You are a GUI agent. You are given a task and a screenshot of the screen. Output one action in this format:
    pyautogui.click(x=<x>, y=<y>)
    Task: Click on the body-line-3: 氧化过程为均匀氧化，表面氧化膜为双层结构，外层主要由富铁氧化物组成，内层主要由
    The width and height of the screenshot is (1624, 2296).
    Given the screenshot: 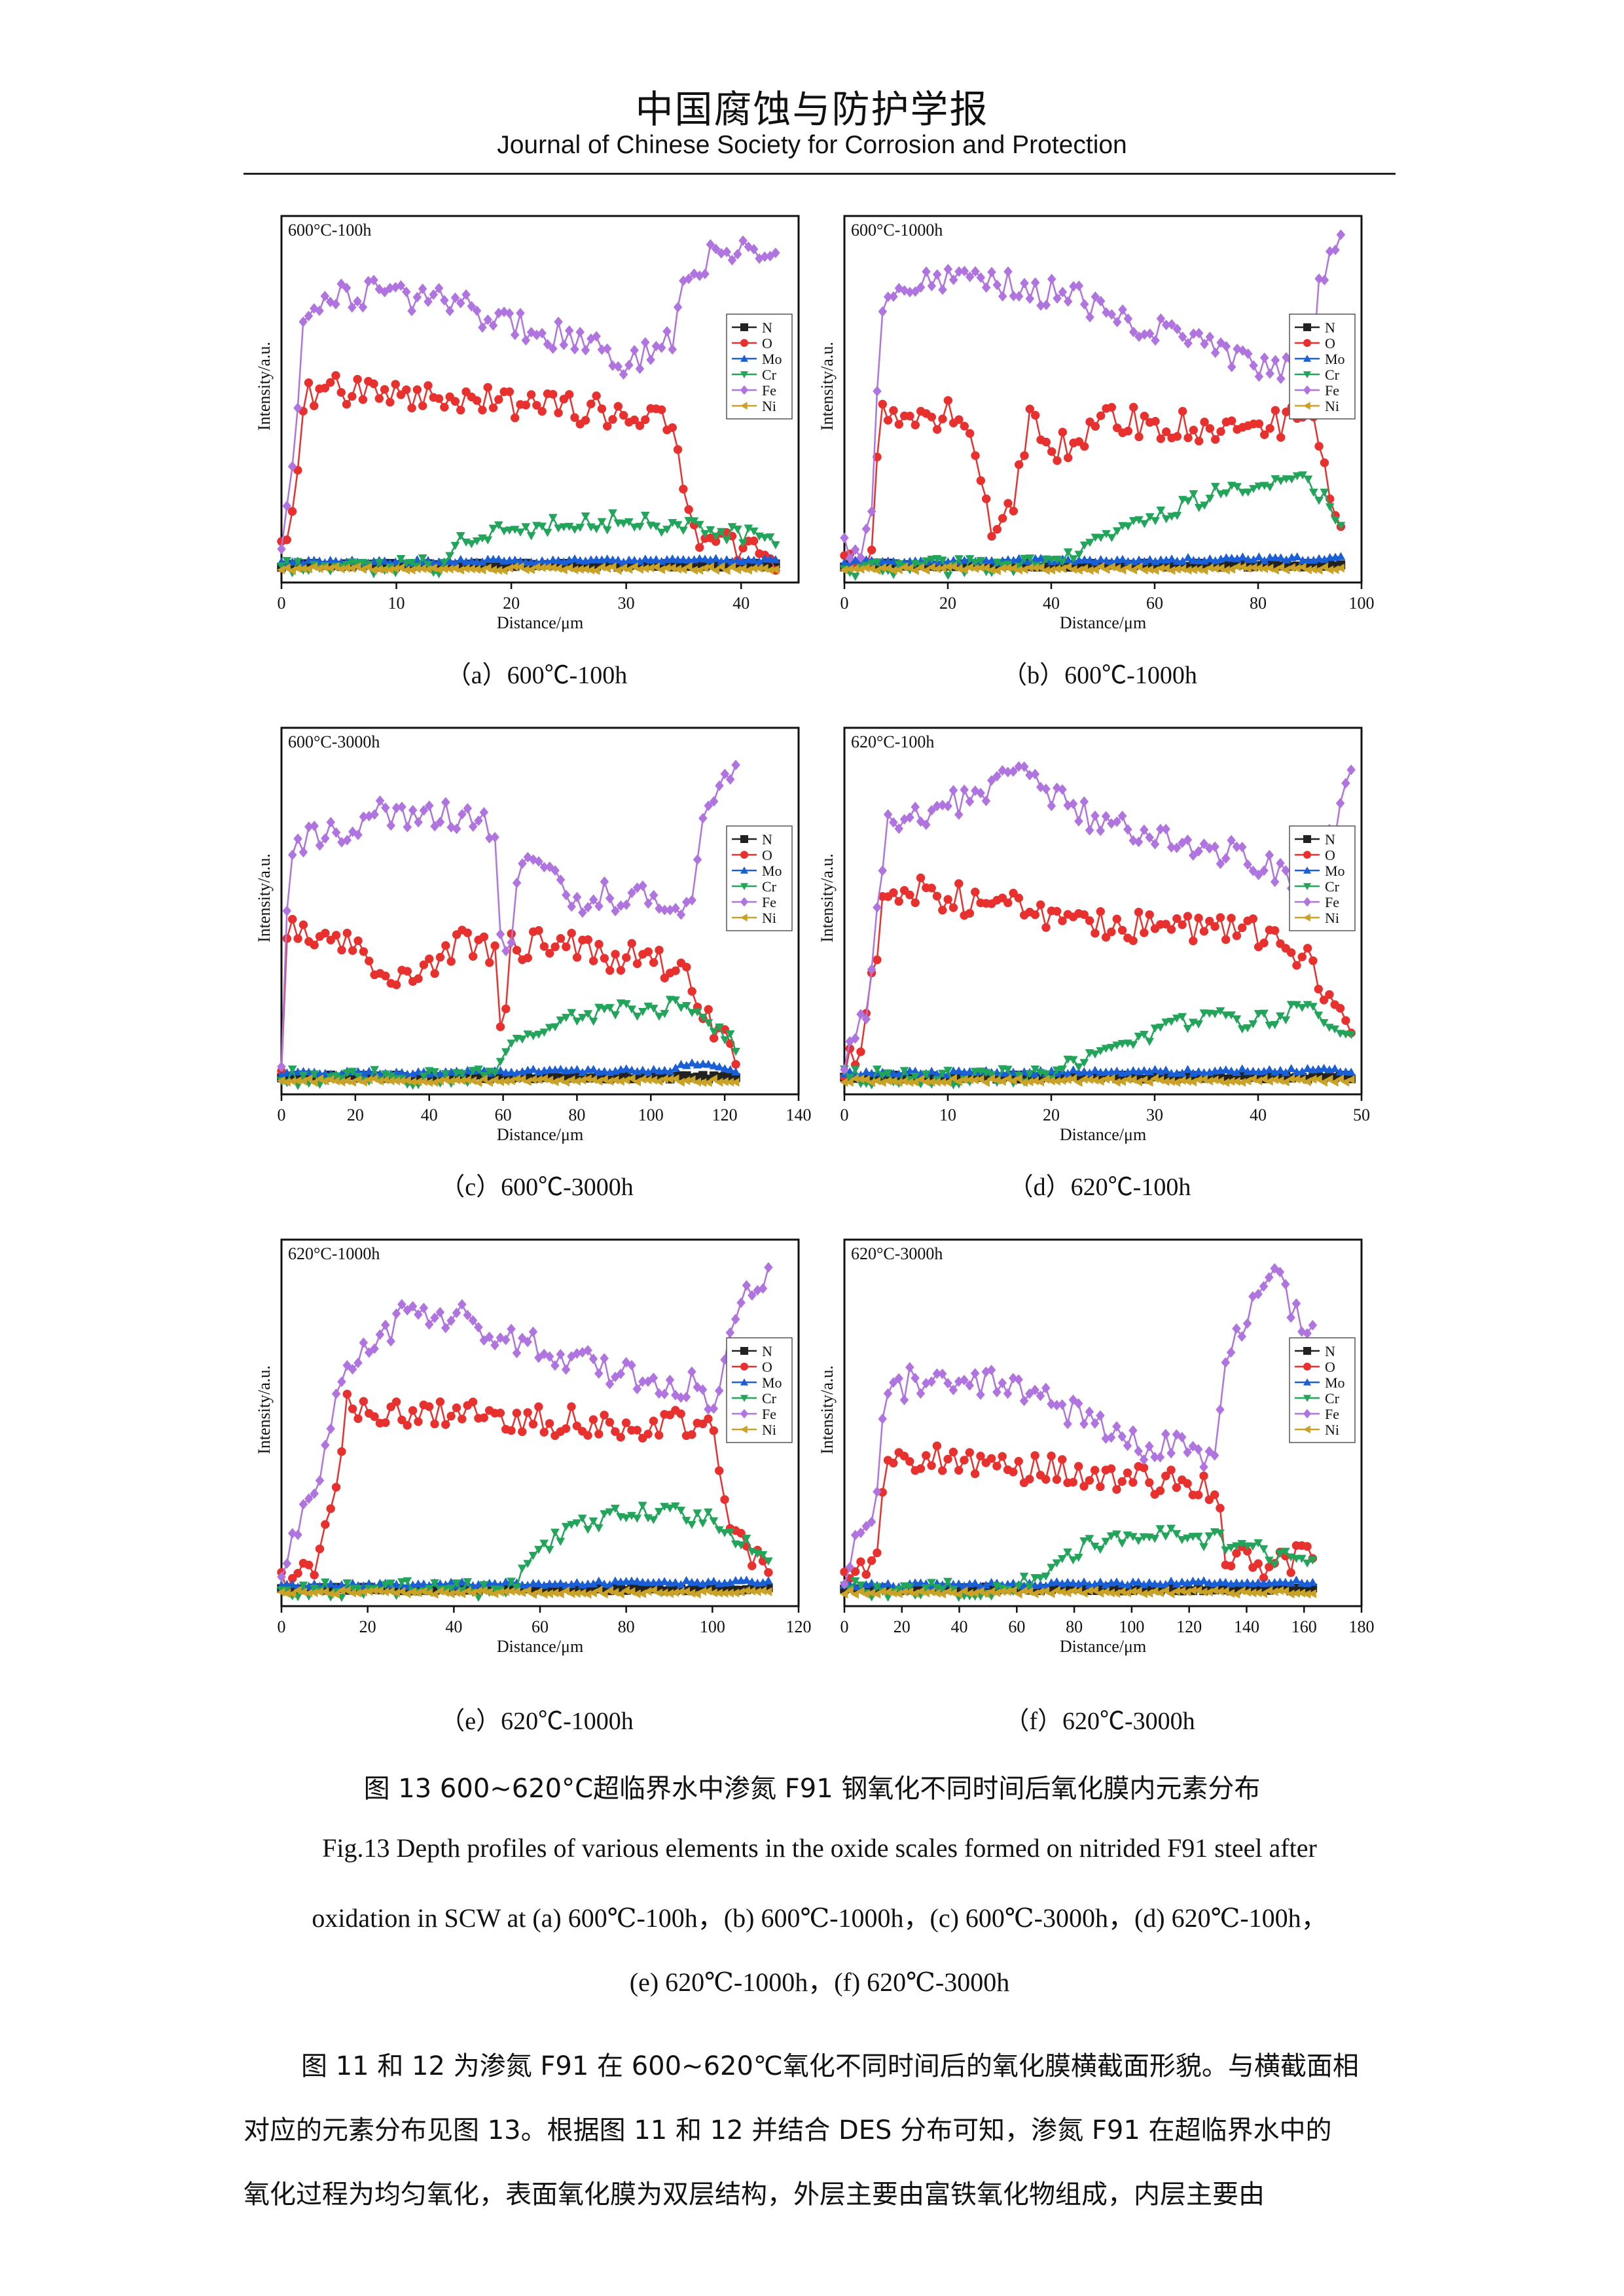 What is the action you would take?
    pyautogui.click(x=754, y=2194)
    